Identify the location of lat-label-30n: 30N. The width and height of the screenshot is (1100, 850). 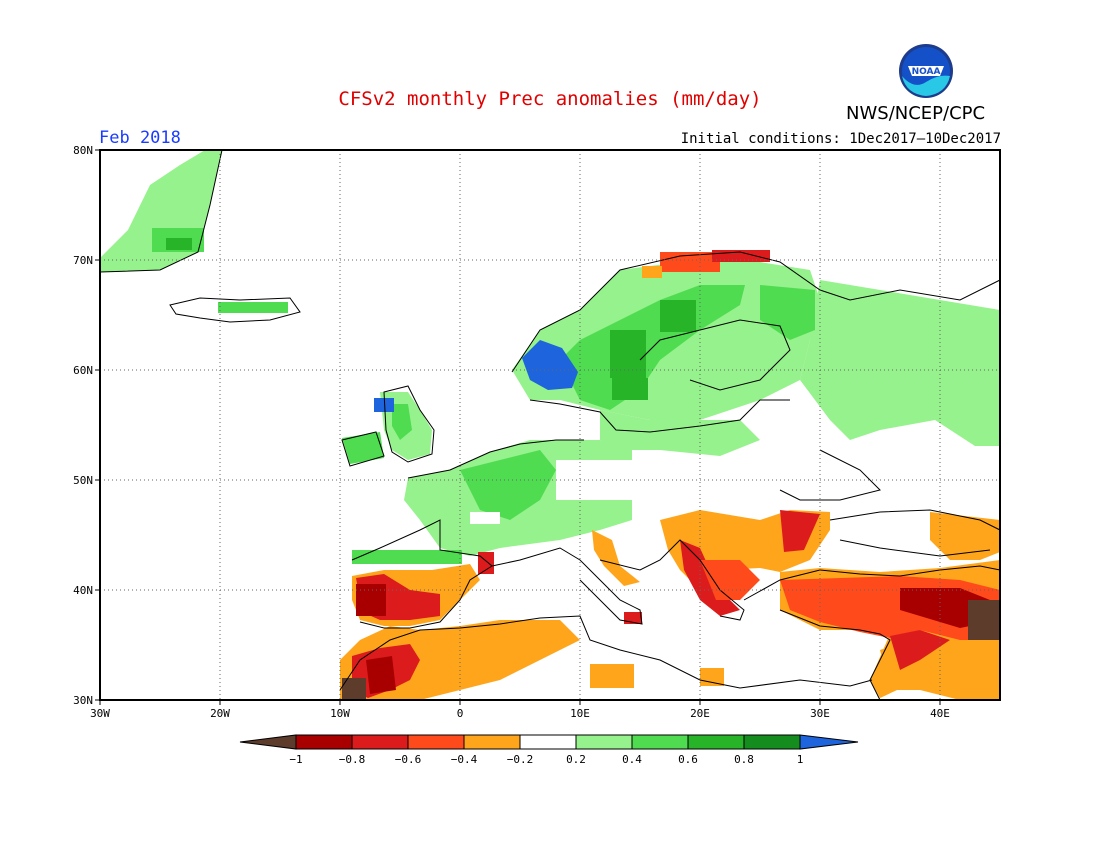
(83, 700).